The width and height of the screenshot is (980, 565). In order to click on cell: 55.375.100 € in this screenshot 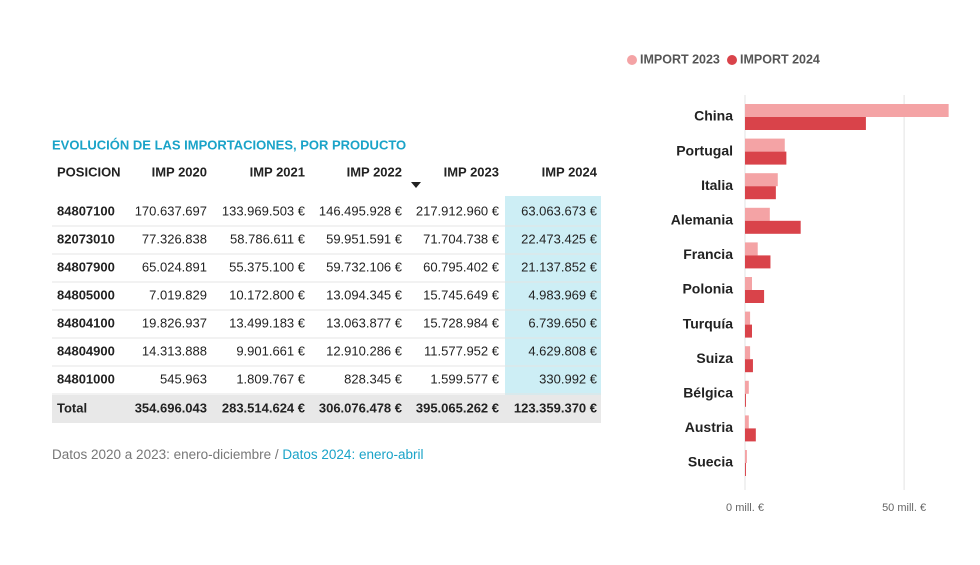, I will do `click(267, 266)`.